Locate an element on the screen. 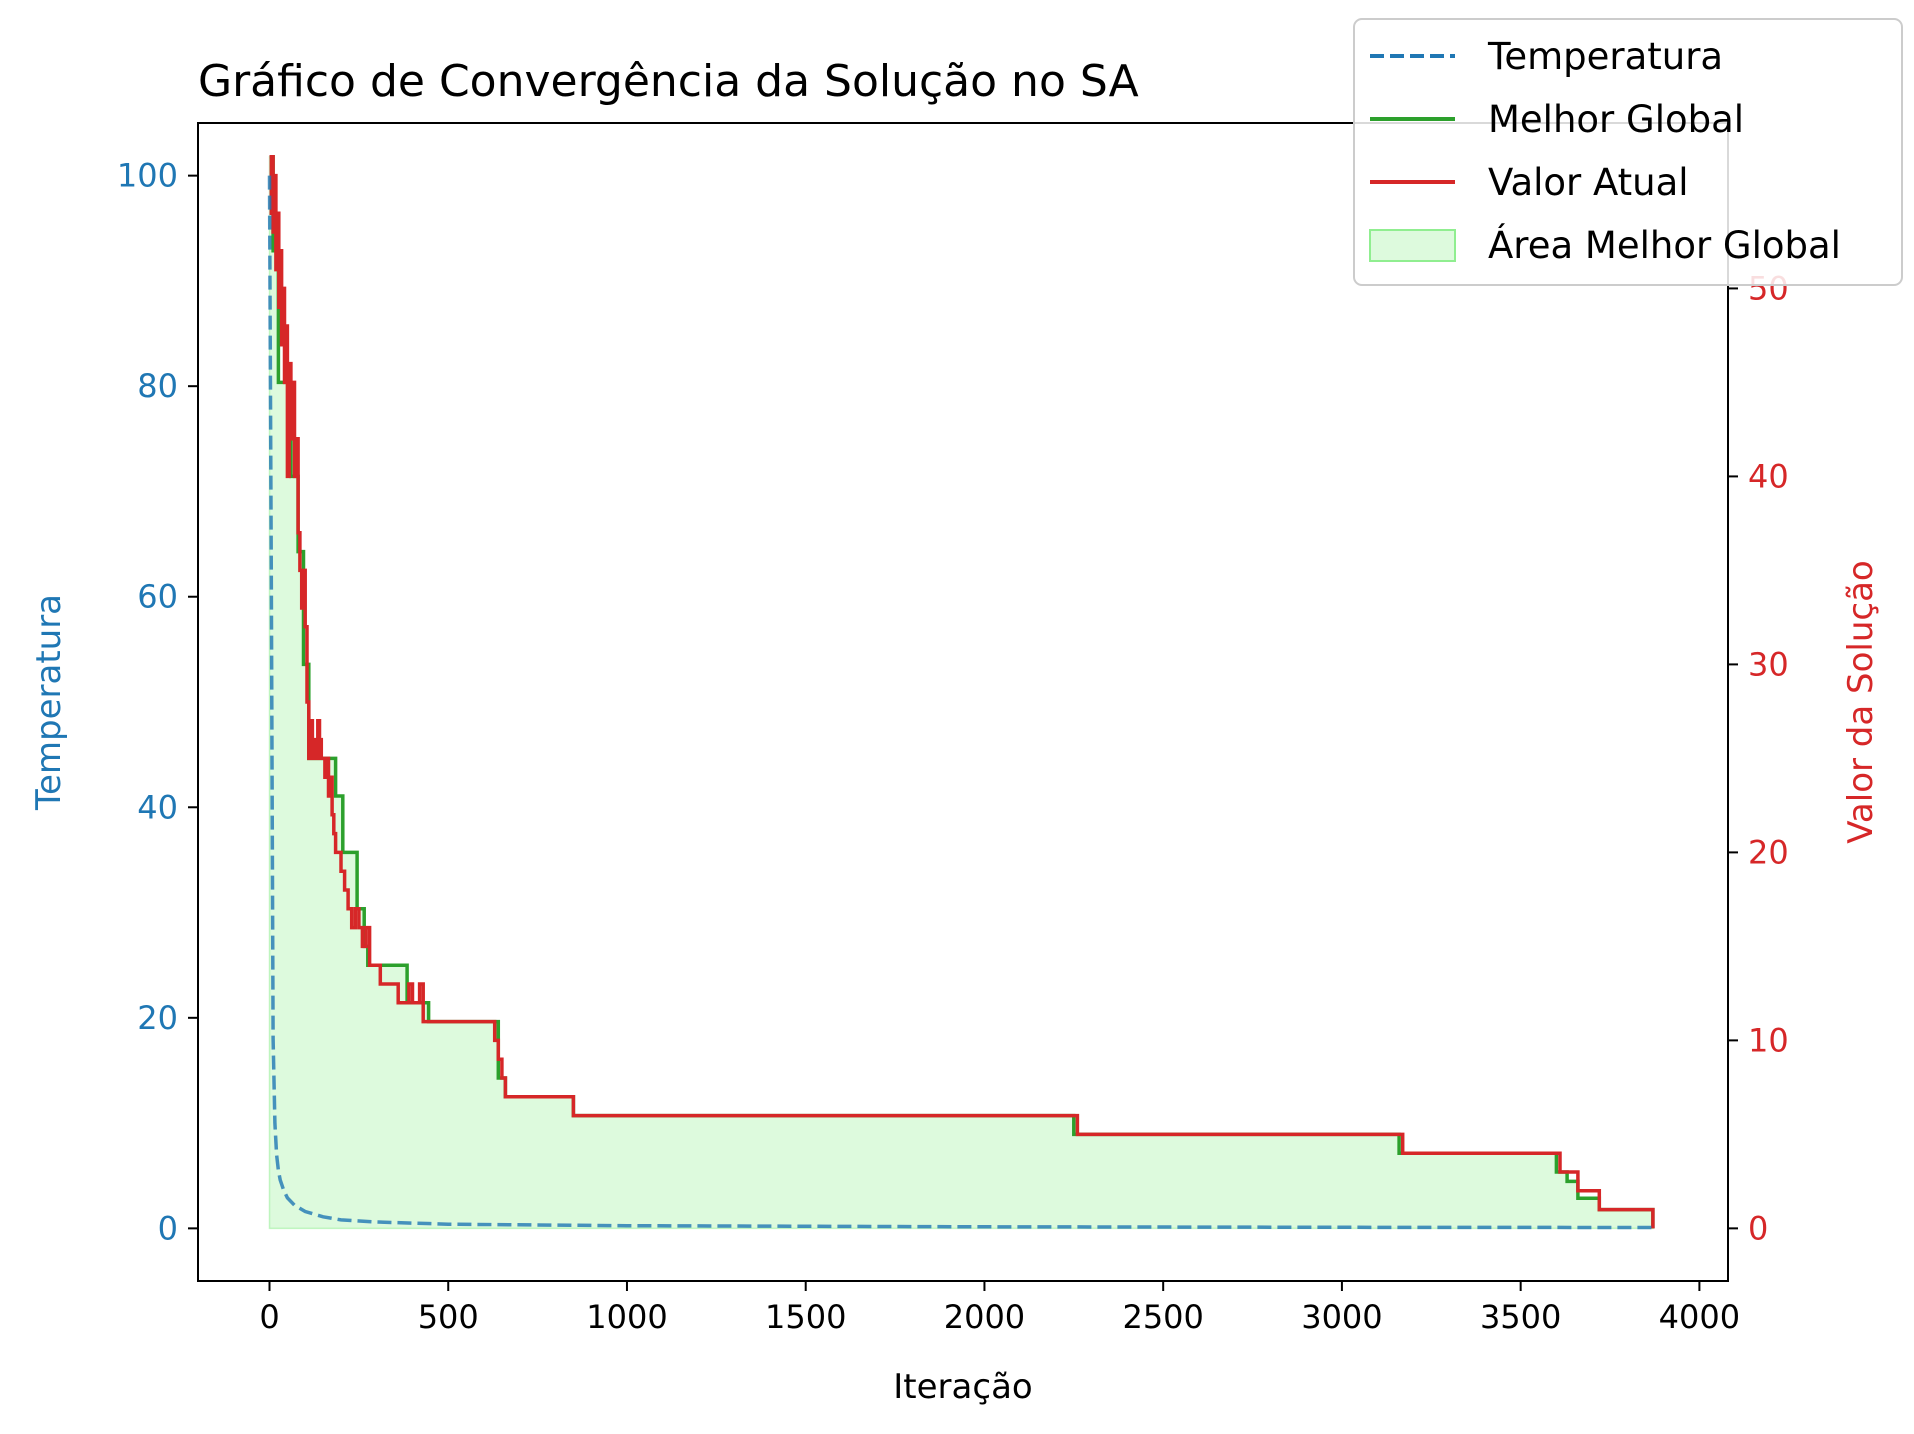  y-right-tick-label: 40 is located at coordinates (1768, 476).